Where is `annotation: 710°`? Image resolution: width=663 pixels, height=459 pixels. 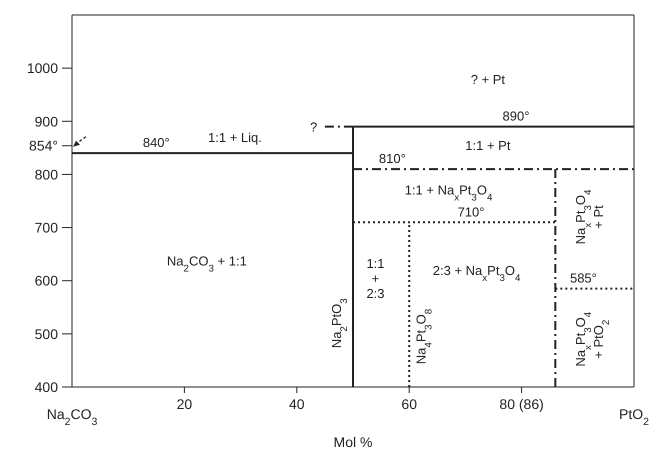
annotation: 710° is located at coordinates (471, 212).